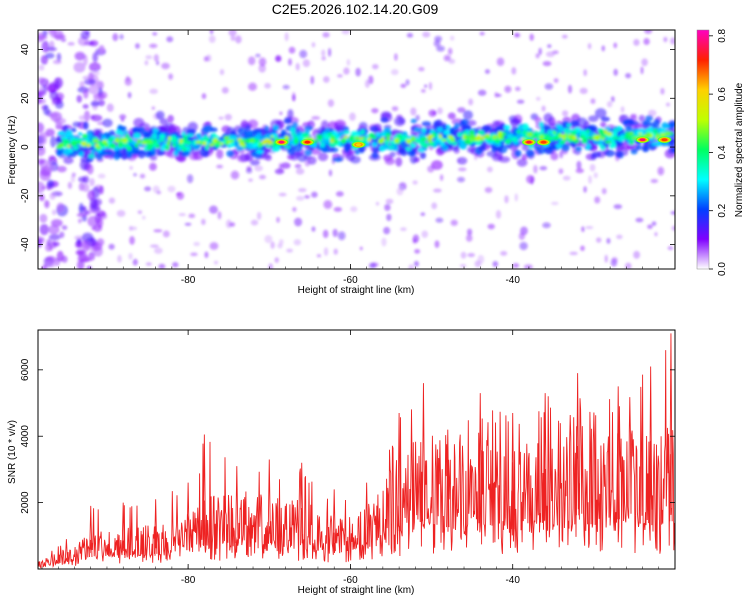 The image size is (750, 600). I want to click on spectrogram-peak, so click(664, 140).